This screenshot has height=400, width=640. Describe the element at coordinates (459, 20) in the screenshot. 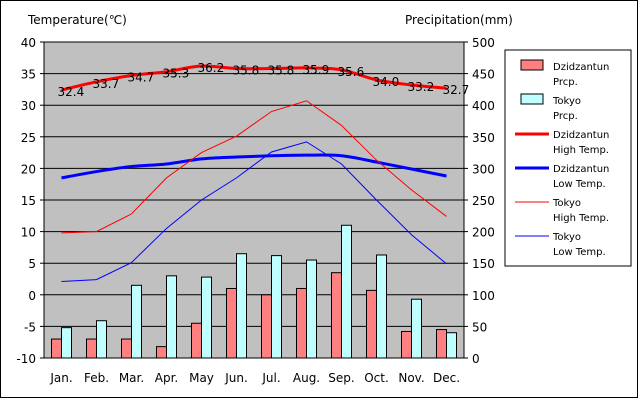

I see `right-axis-title: Precipitation(mm)` at that location.